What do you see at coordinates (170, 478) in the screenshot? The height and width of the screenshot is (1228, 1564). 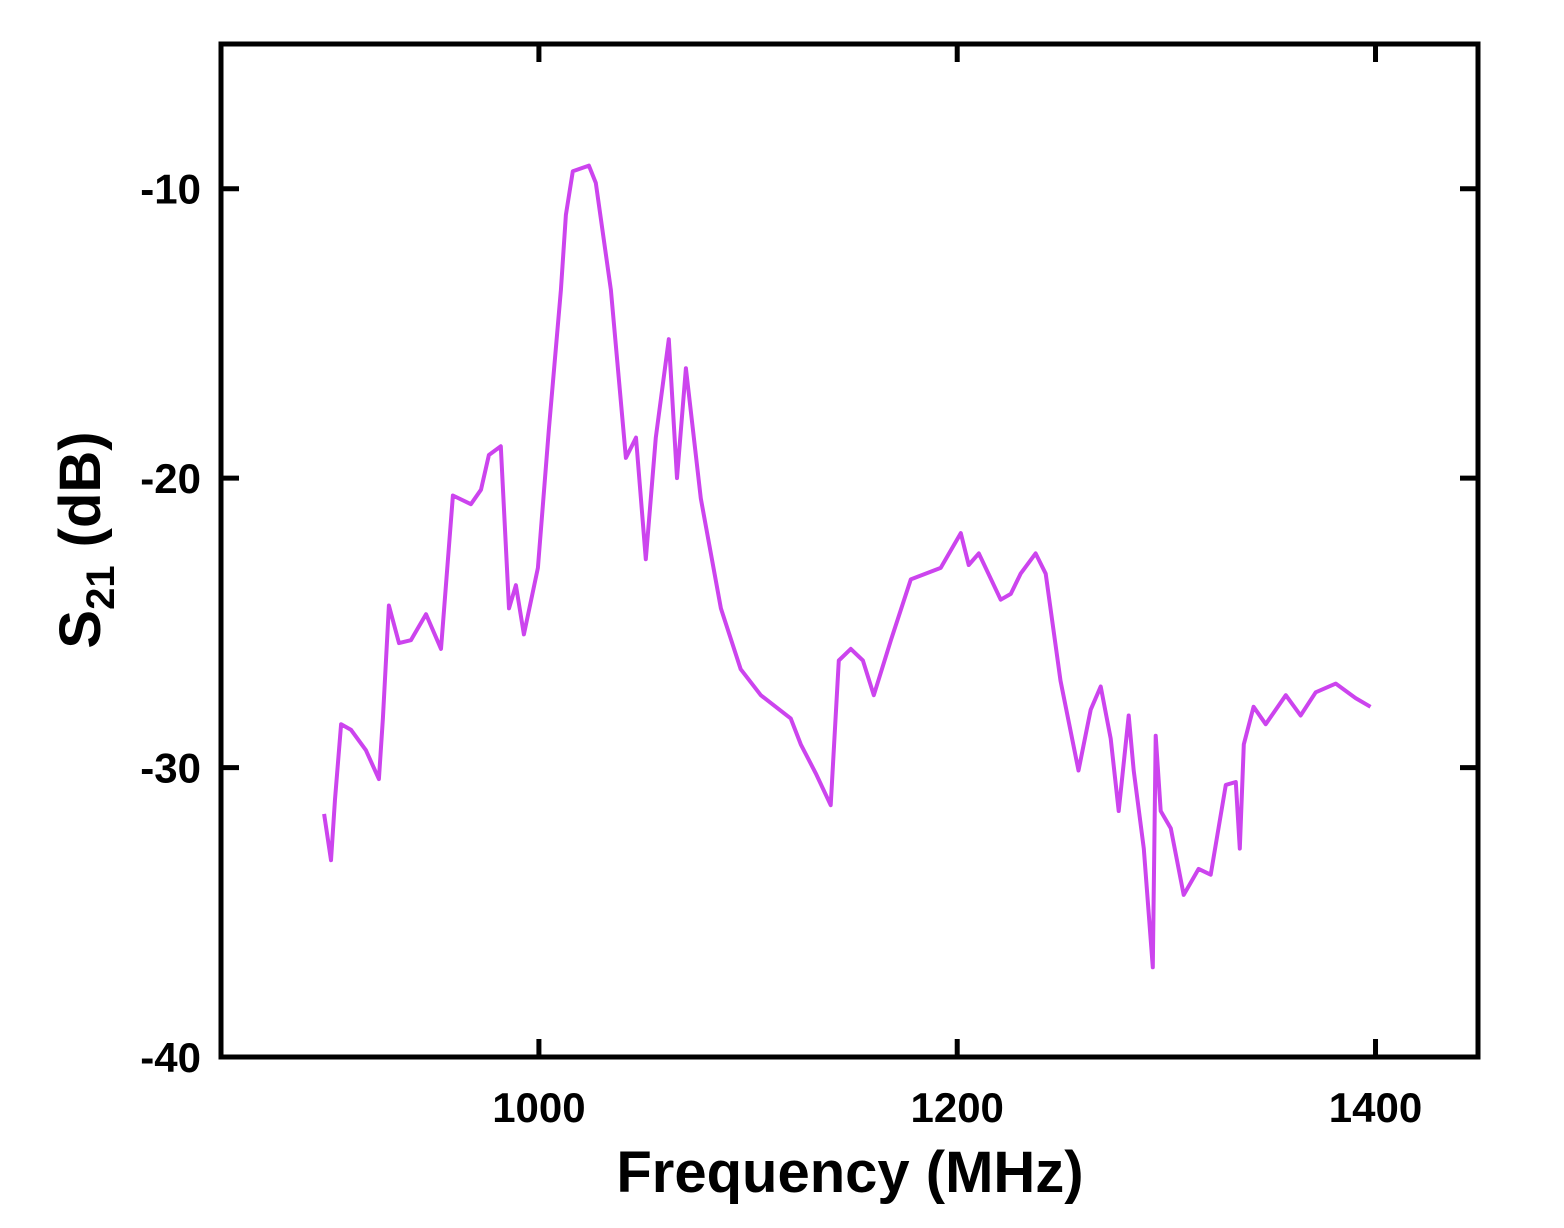 I see `y-tick-label: -20` at bounding box center [170, 478].